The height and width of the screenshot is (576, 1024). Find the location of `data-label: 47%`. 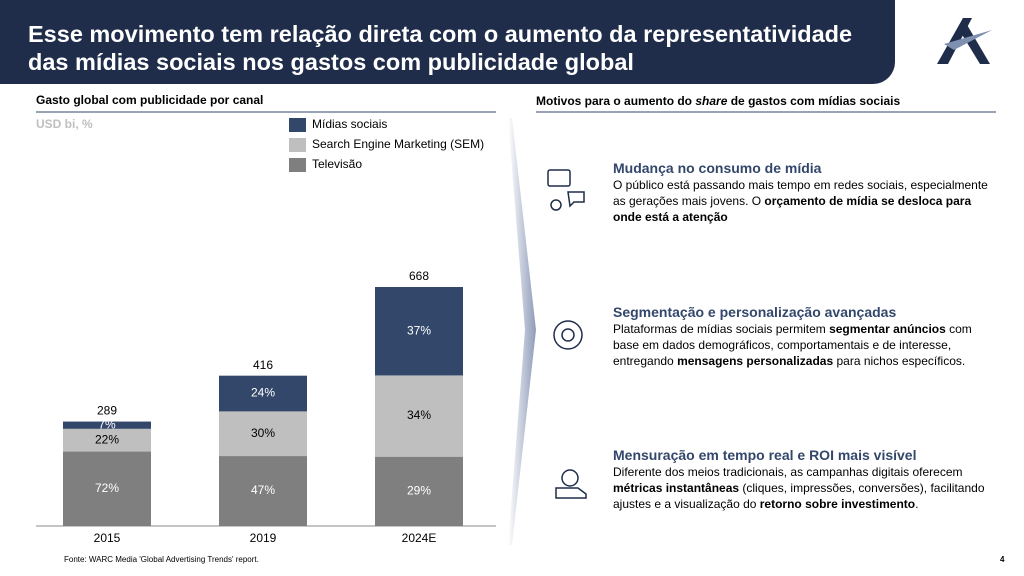

data-label: 47% is located at coordinates (263, 490).